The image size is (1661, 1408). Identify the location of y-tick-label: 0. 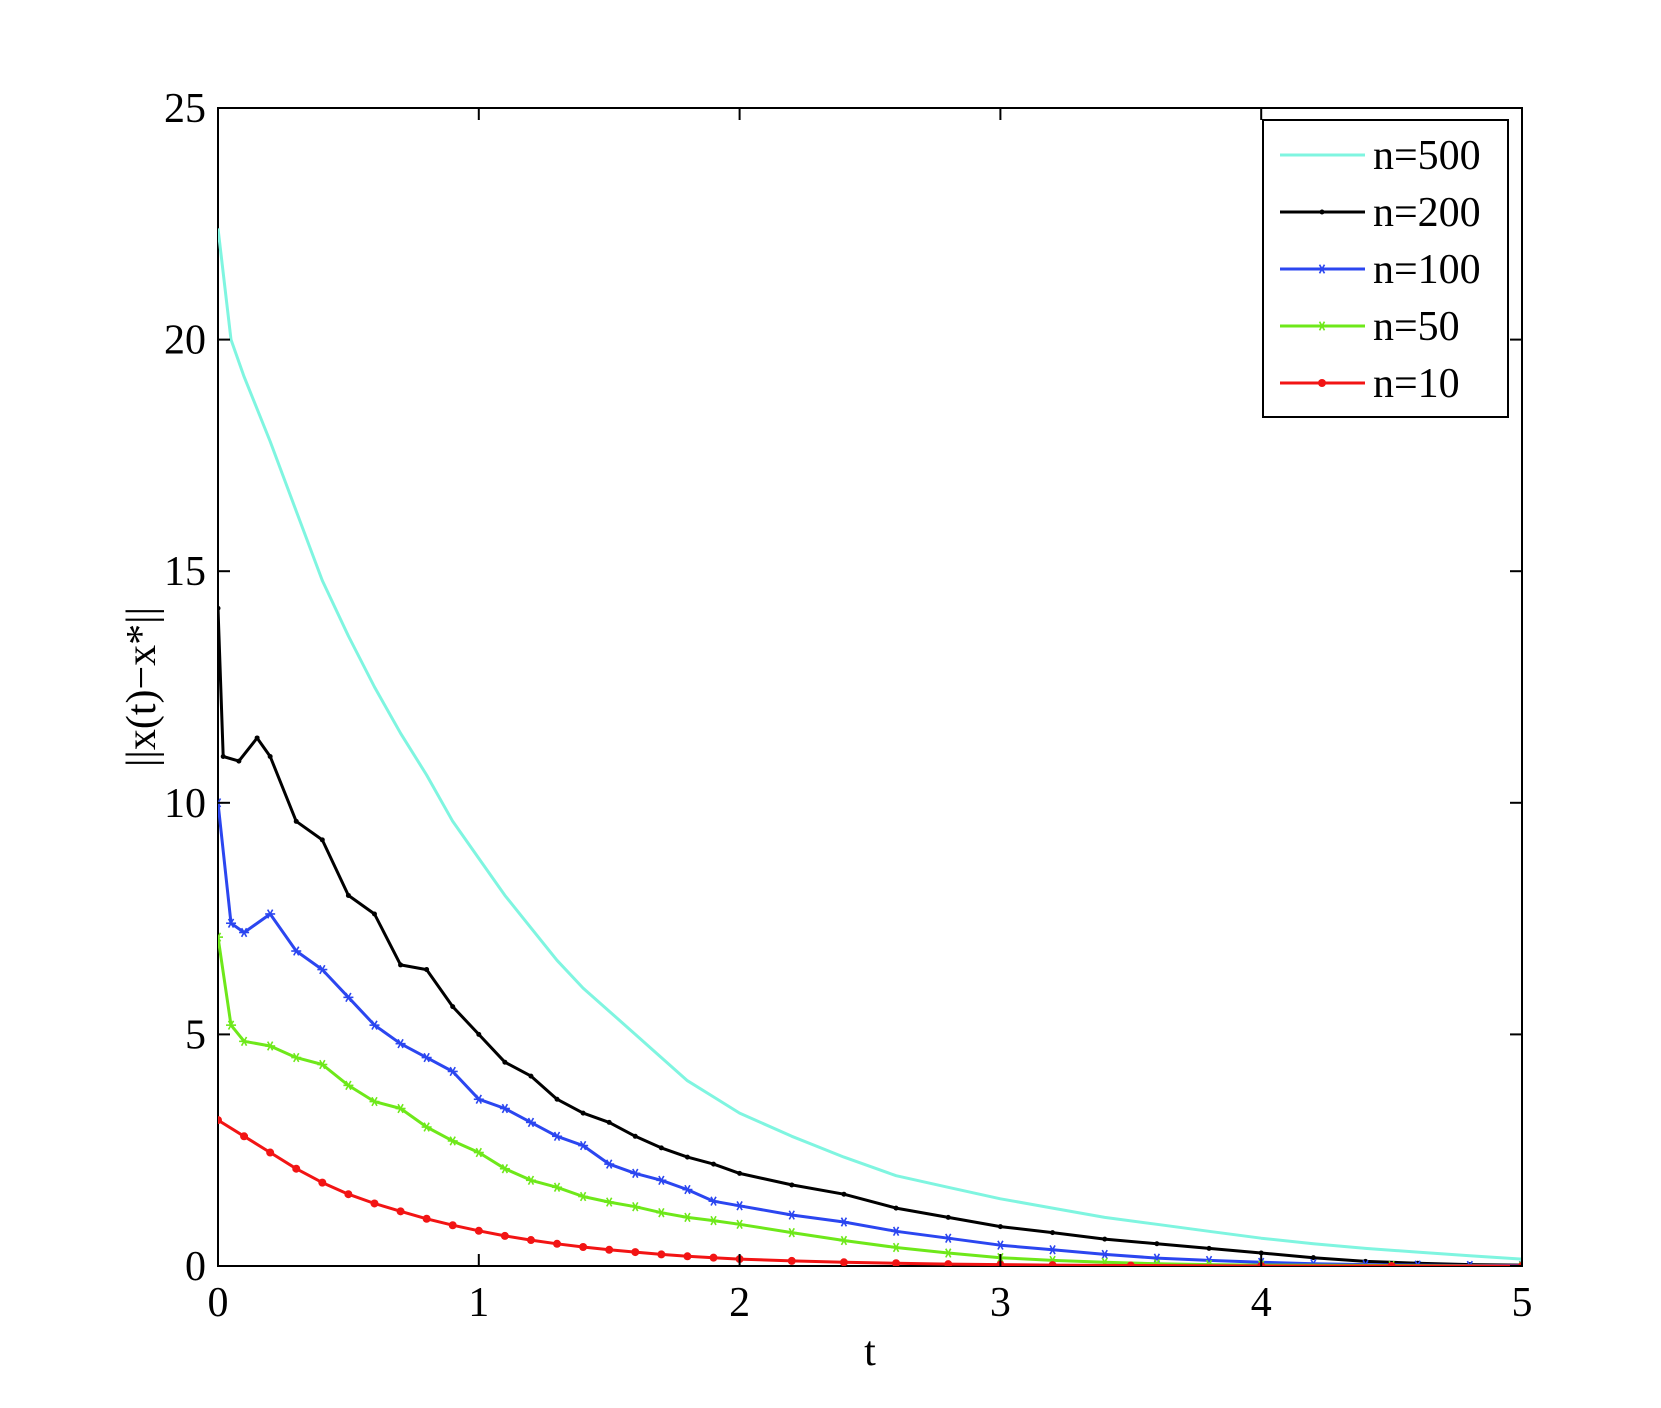
(195, 1267).